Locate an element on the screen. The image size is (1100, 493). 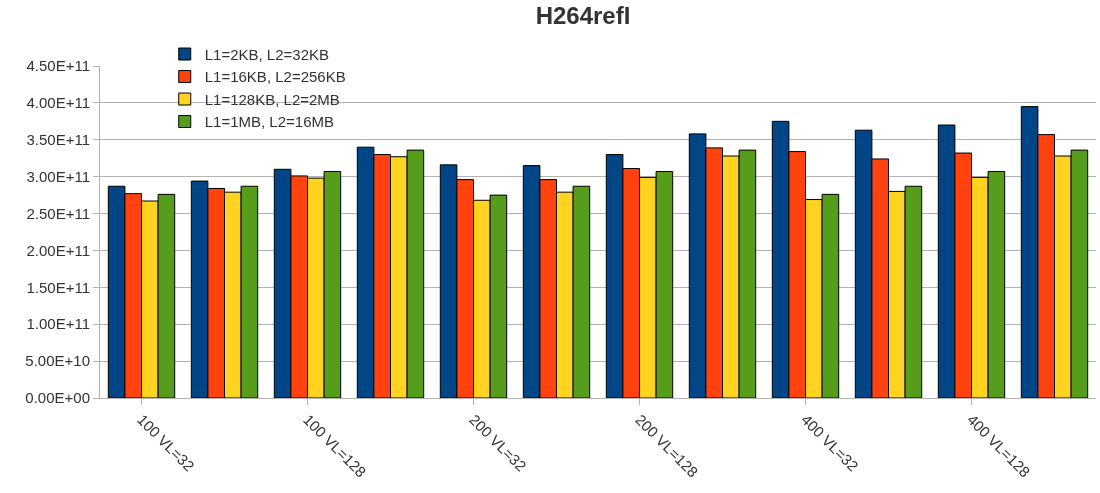
y-tick-label: 2.00E+11 is located at coordinates (58, 250).